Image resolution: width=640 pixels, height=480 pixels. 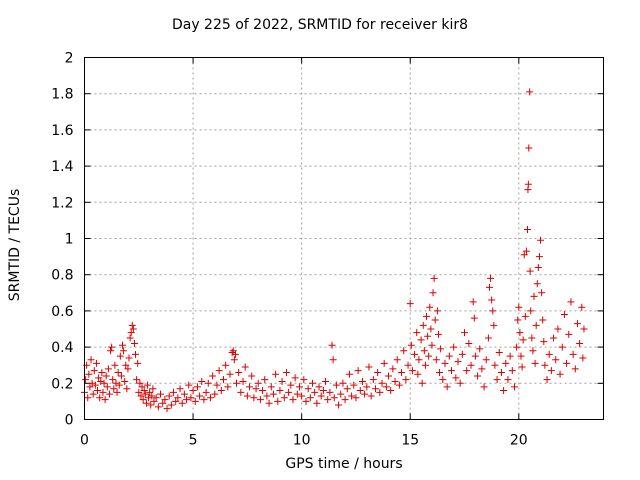 What do you see at coordinates (193, 441) in the screenshot?
I see `x-tick-label: 5` at bounding box center [193, 441].